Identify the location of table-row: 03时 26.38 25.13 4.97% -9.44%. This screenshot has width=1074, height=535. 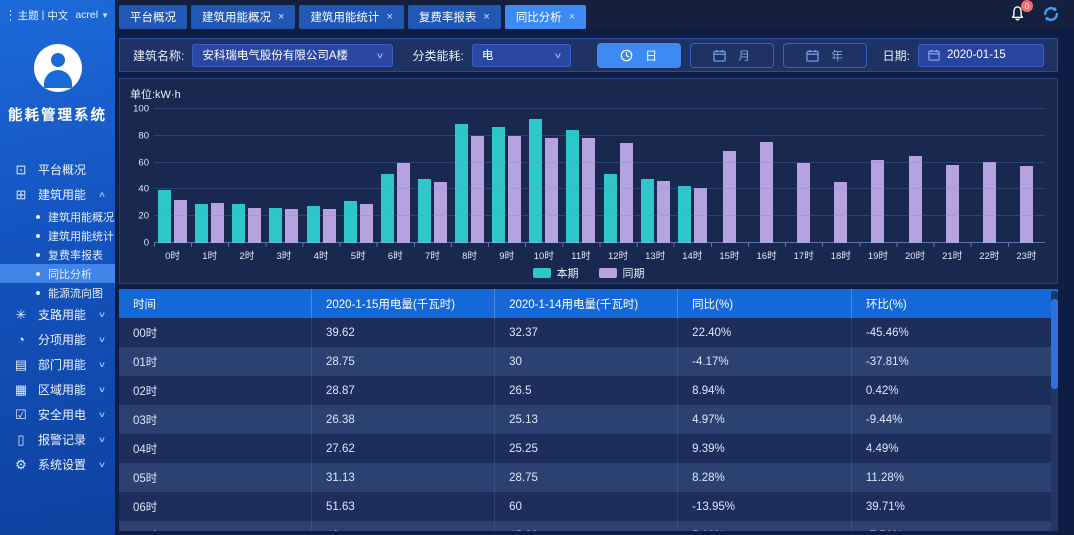
(588, 419).